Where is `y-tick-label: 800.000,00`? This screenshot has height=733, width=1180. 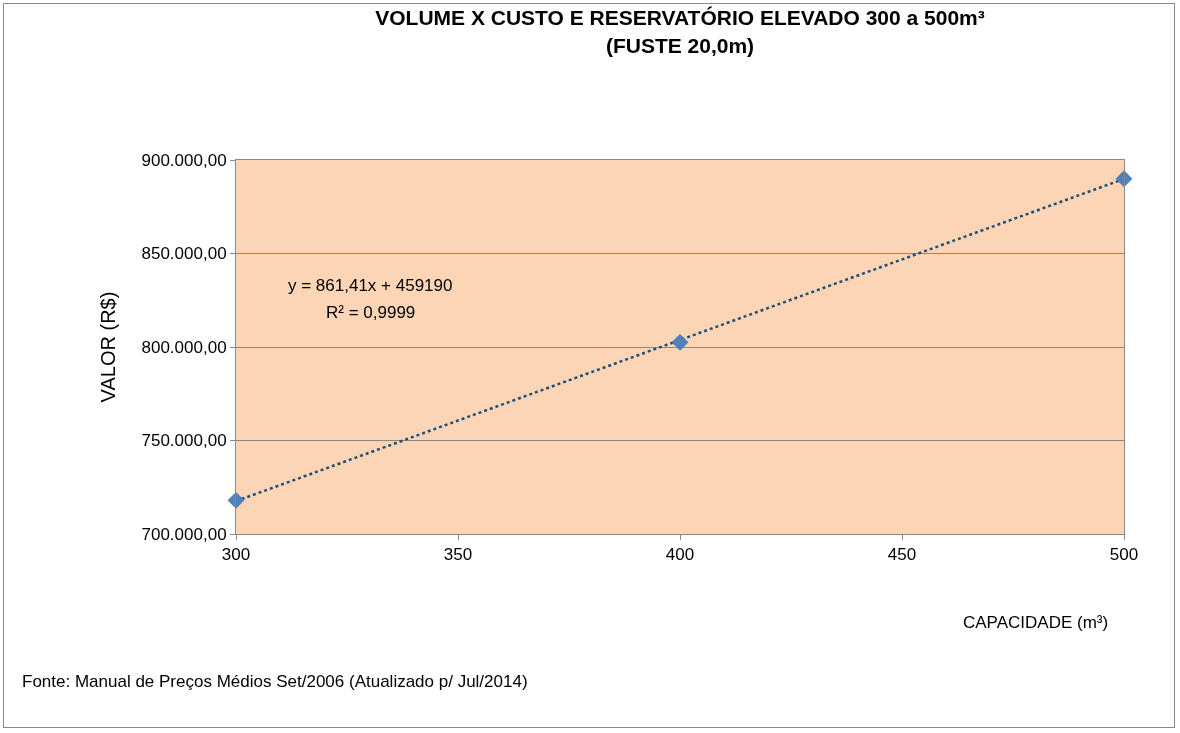
y-tick-label: 800.000,00 is located at coordinates (184, 347).